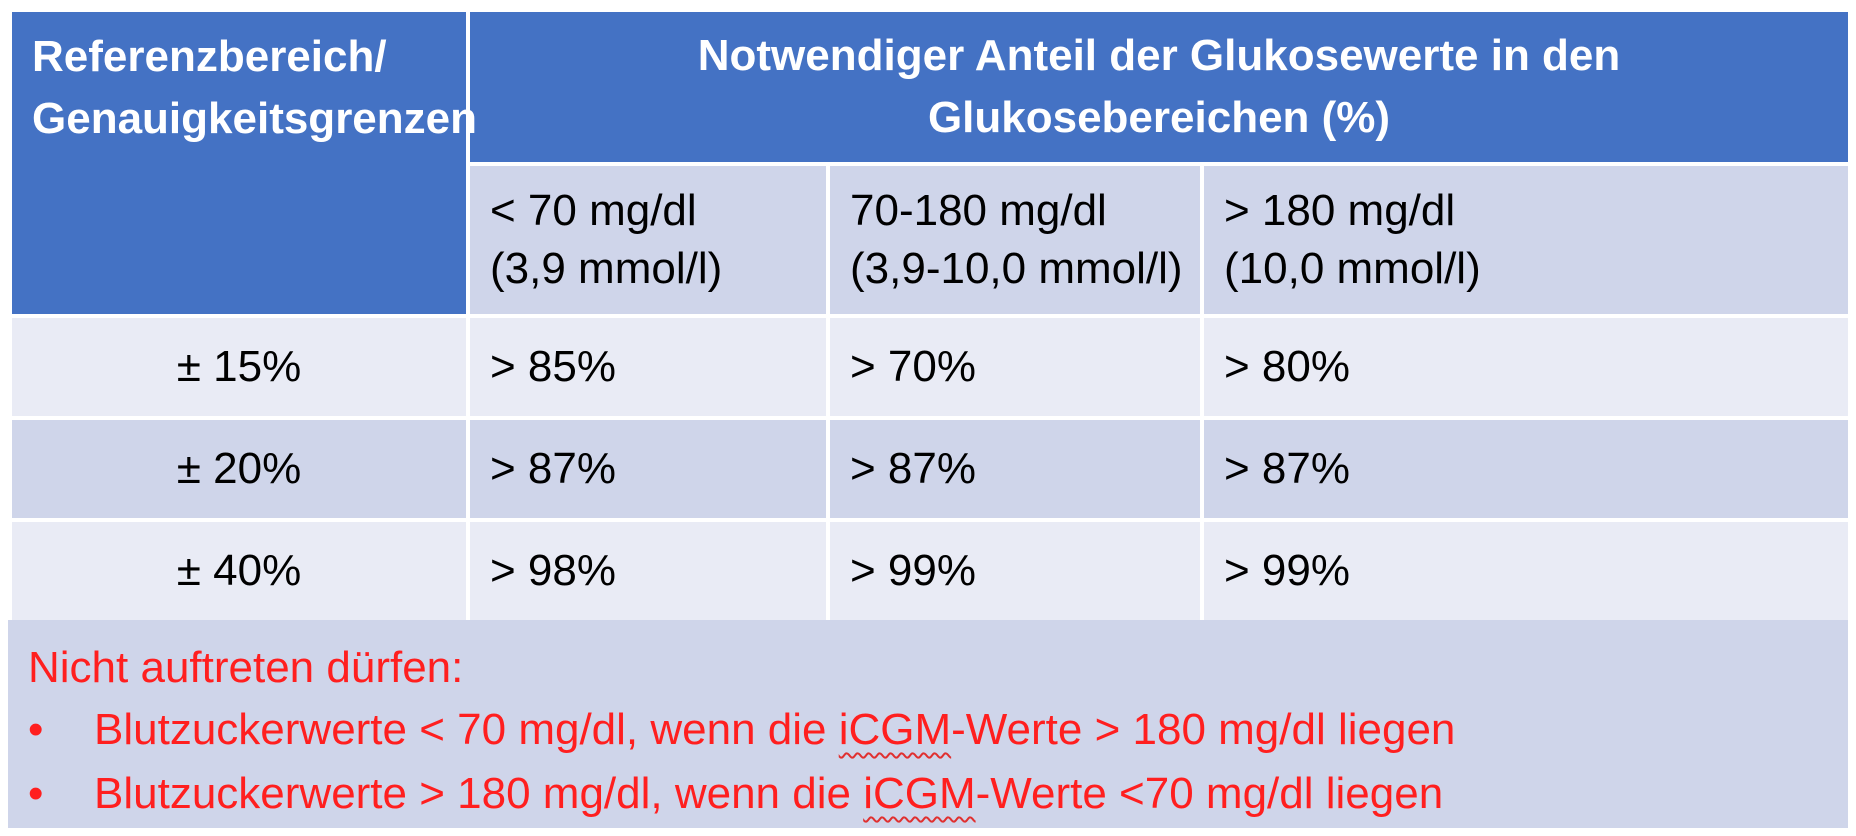 The width and height of the screenshot is (1856, 836). What do you see at coordinates (209, 56) in the screenshot?
I see `header-reference-range-line1: Referenzbereich/` at bounding box center [209, 56].